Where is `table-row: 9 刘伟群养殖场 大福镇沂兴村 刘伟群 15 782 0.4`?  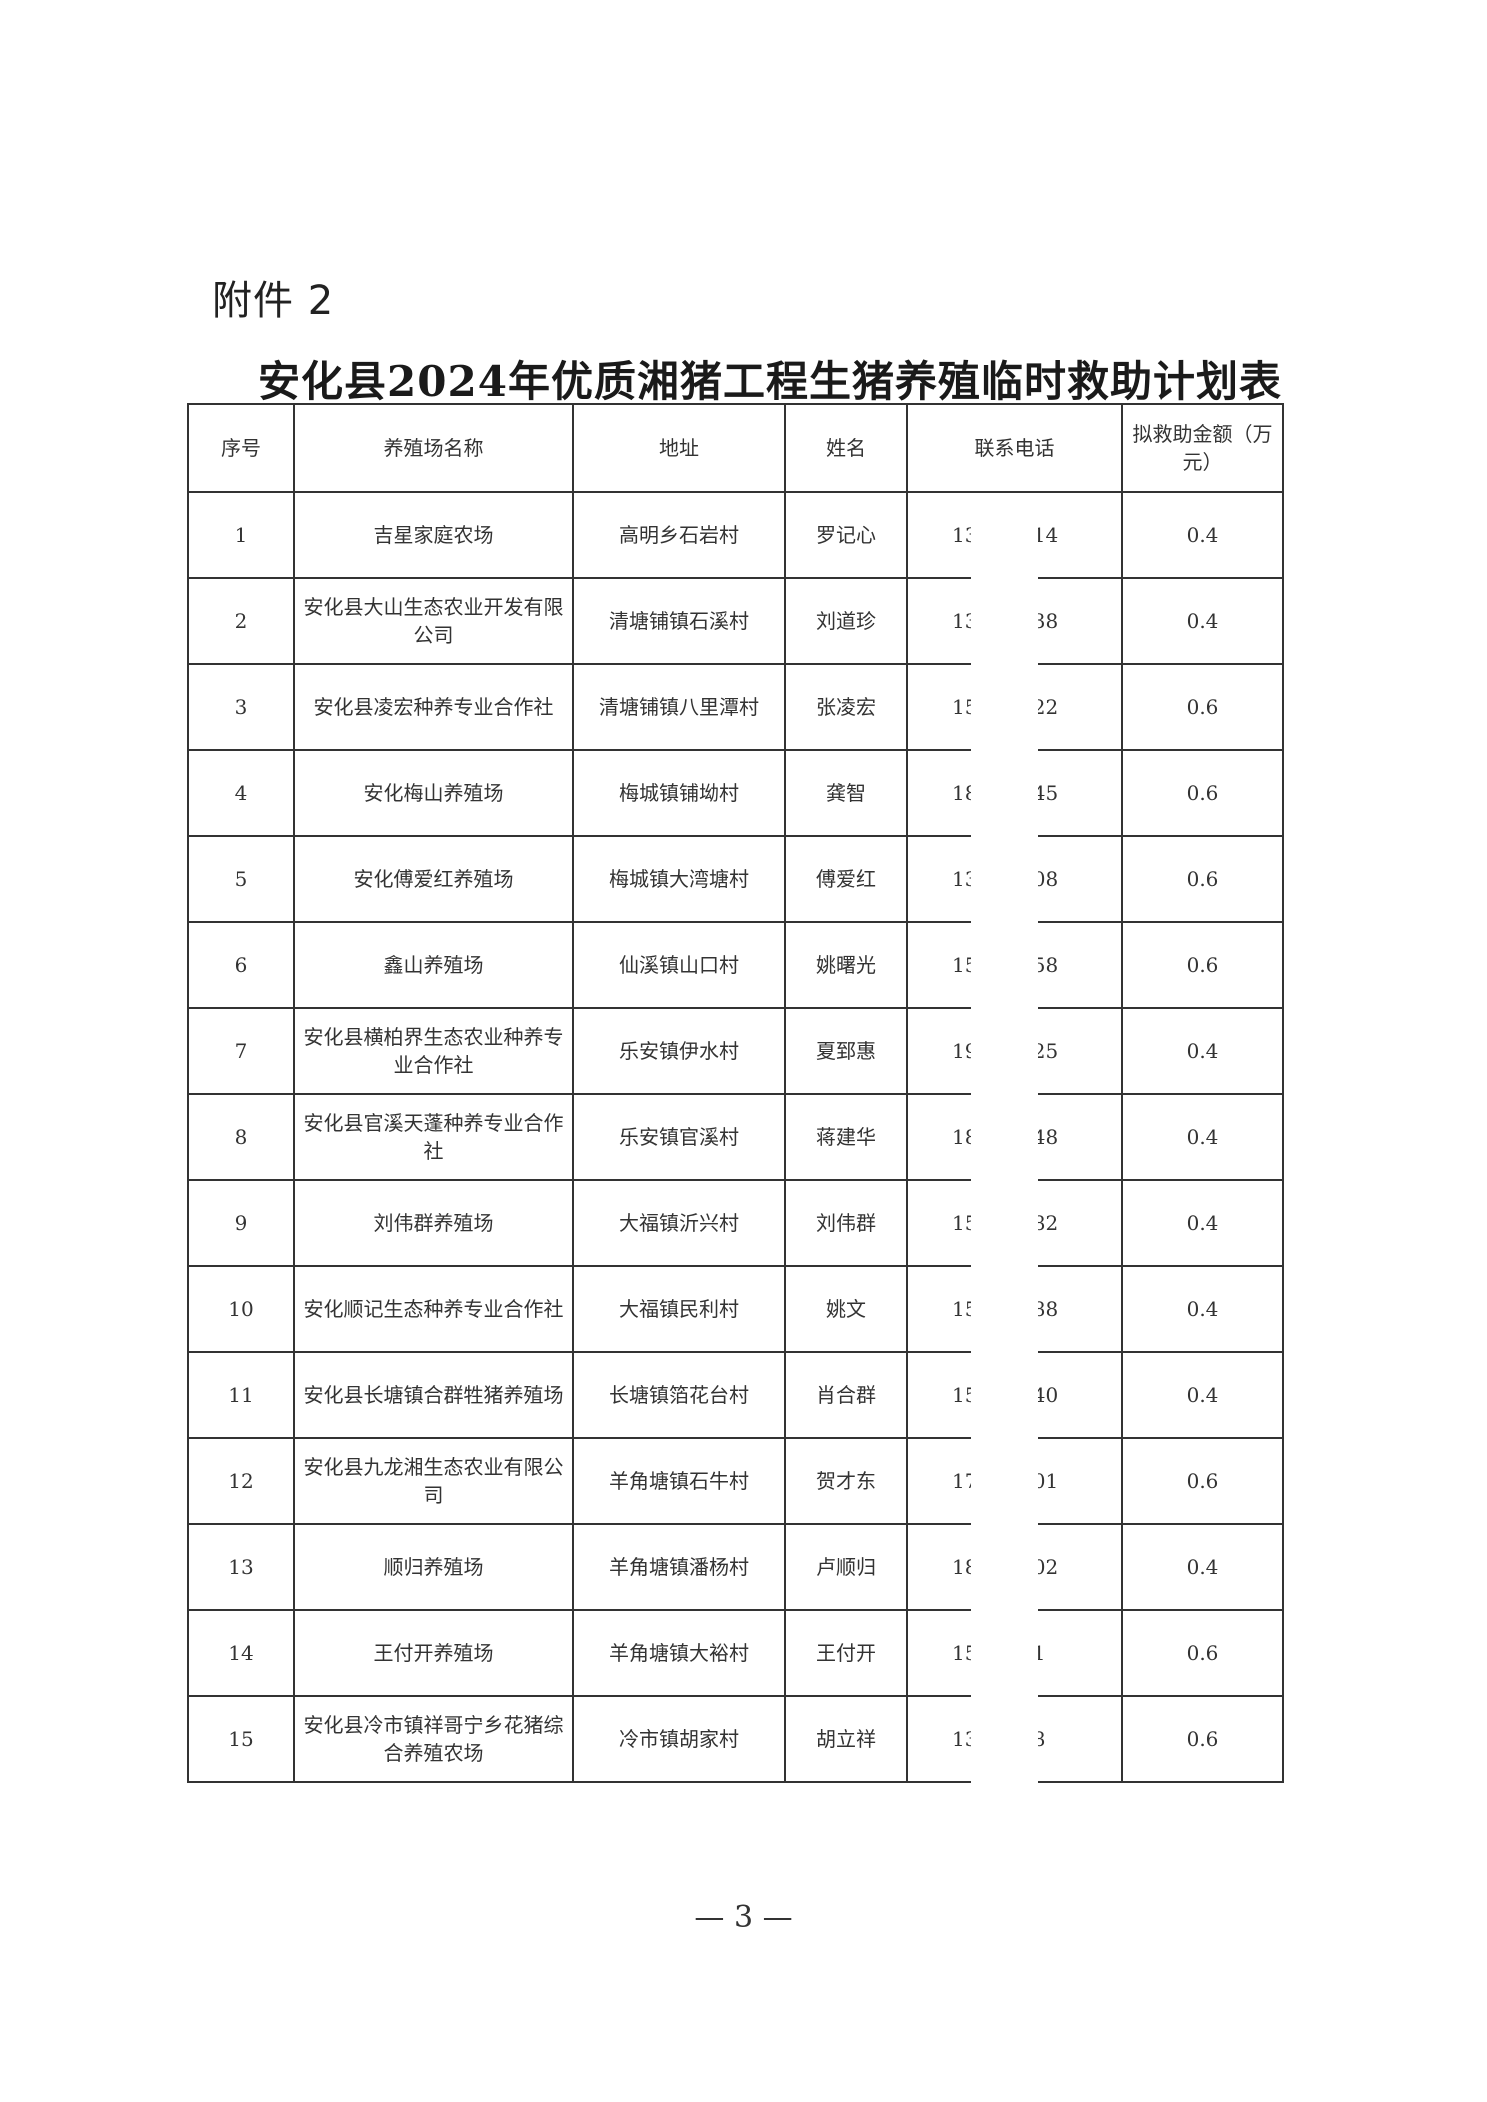 table-row: 9 刘伟群养殖场 大福镇沂兴村 刘伟群 15 782 0.4 is located at coordinates (735, 1223).